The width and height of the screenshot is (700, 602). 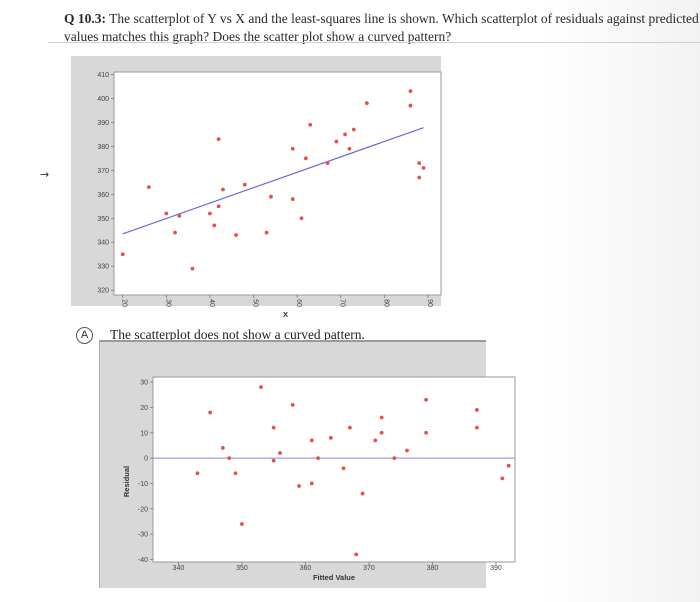 I want to click on y-tick-label: 400, so click(x=103, y=99).